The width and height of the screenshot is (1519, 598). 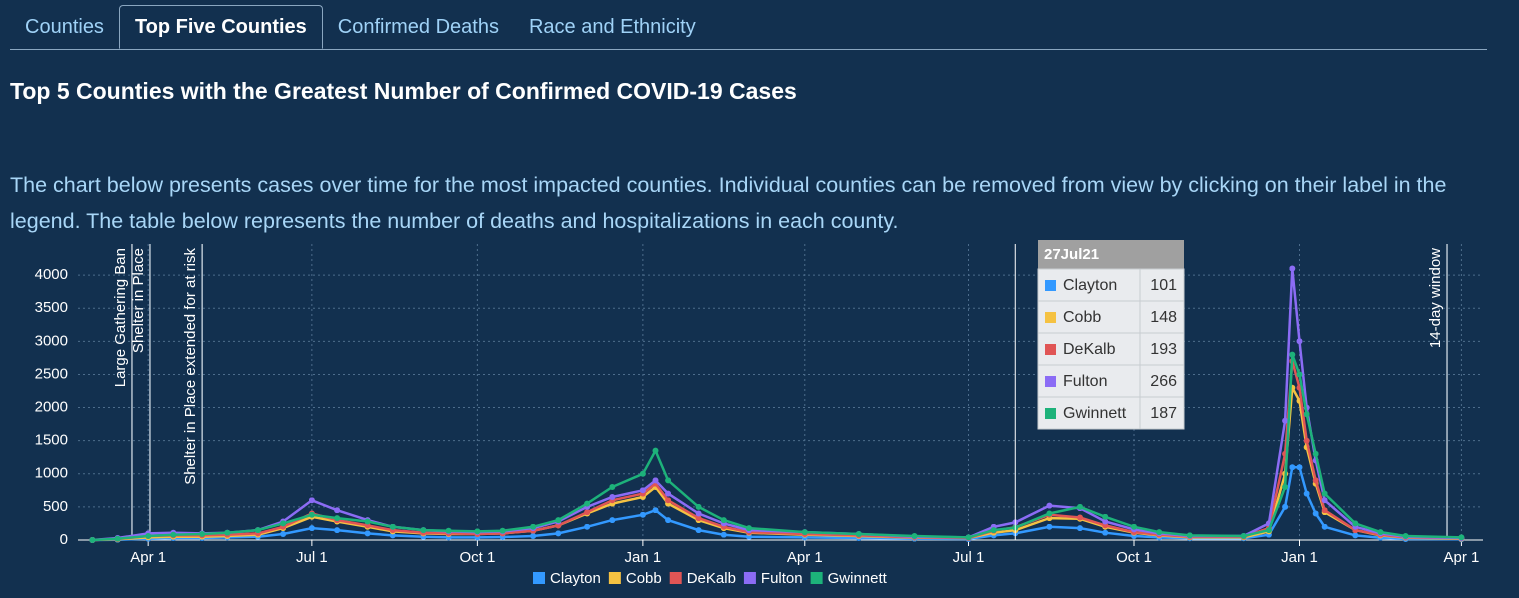 I want to click on tooltip-header, so click(x=1111, y=254).